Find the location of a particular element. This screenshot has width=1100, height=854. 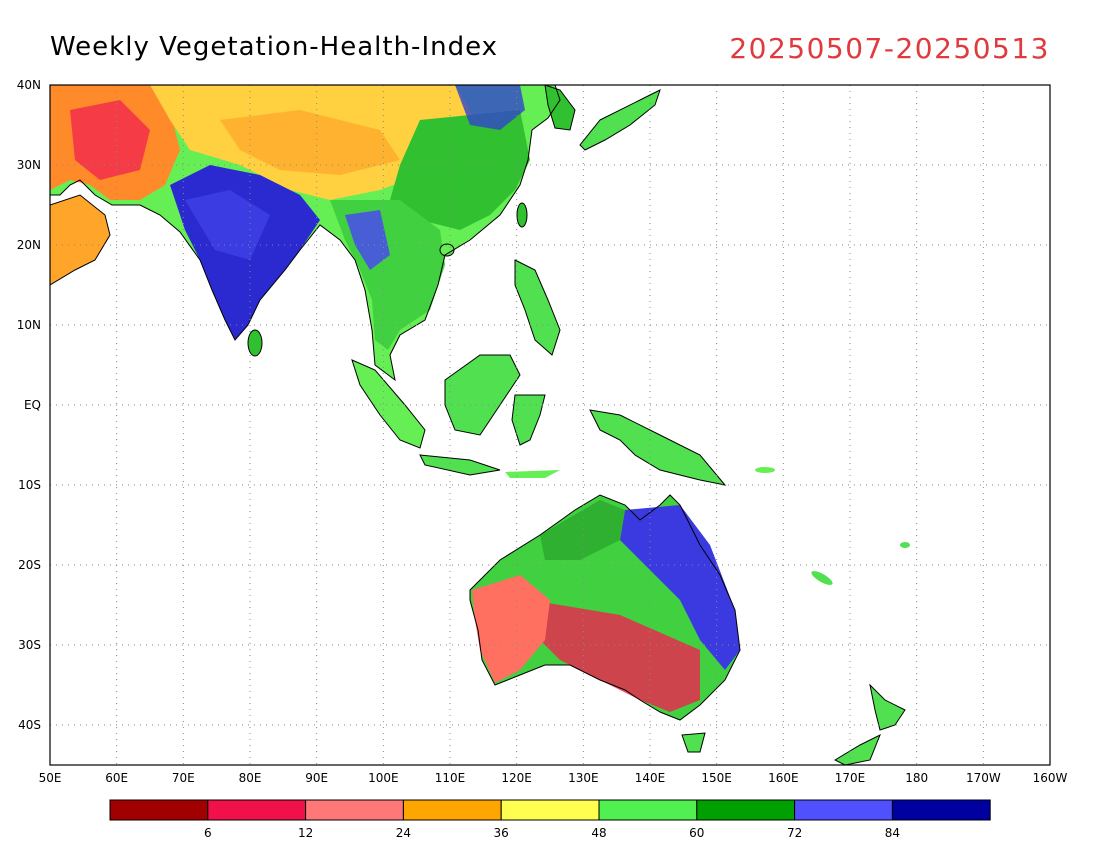

latitude-labels: 40N 30N 20N 10N EQ 10S 20S 30S 40S is located at coordinates (29, 405).